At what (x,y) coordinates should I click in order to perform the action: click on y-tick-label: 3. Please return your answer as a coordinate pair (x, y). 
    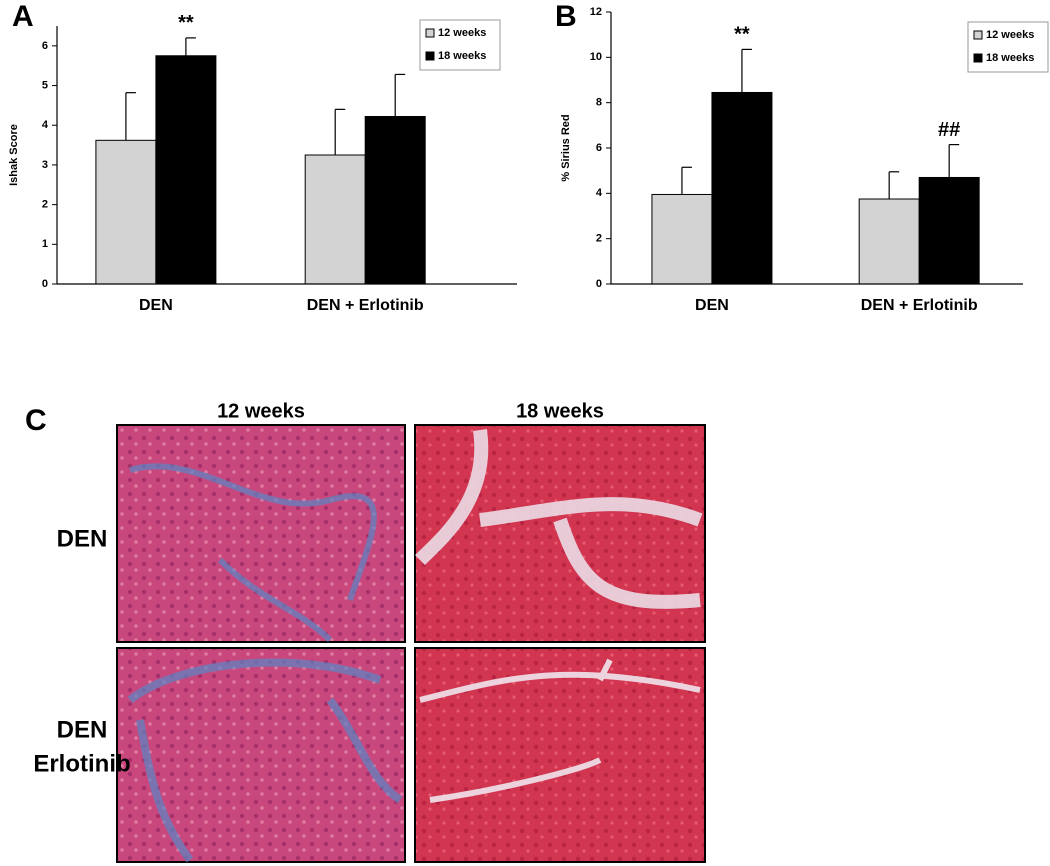
    Looking at the image, I should click on (45, 165).